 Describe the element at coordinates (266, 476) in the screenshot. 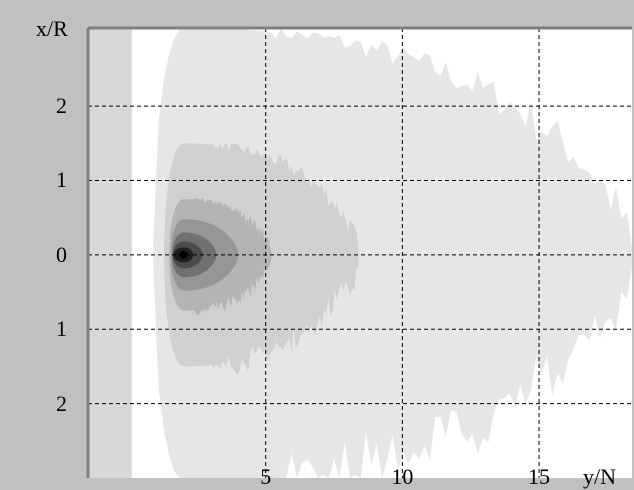

I see `x-tick-label: 5` at that location.